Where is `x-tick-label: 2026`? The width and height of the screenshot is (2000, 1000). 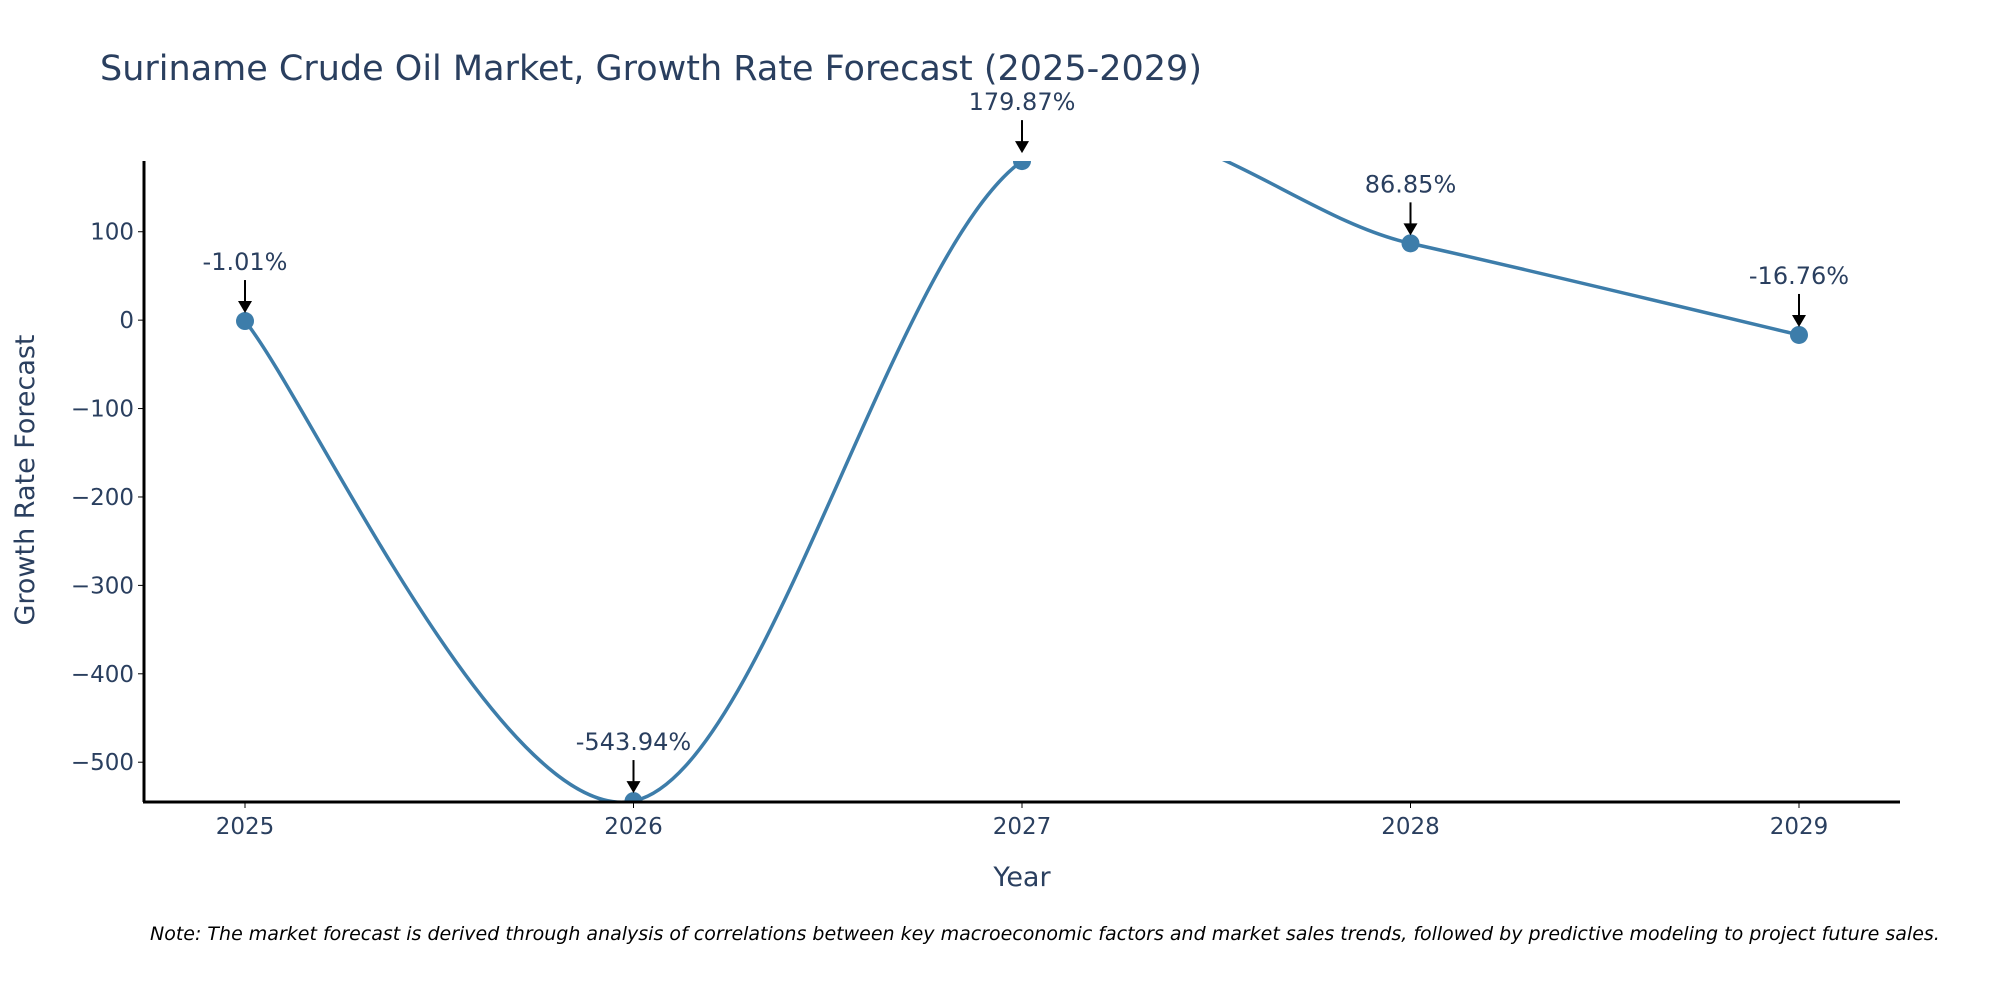
x-tick-label: 2026 is located at coordinates (633, 827).